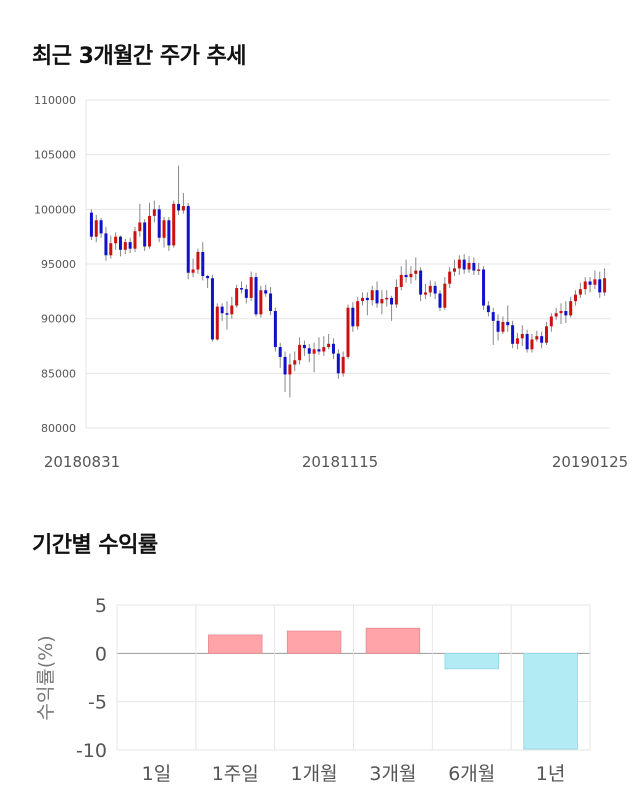 The height and width of the screenshot is (810, 640). Describe the element at coordinates (590, 462) in the screenshot. I see `x-tick-label: 20190125` at that location.